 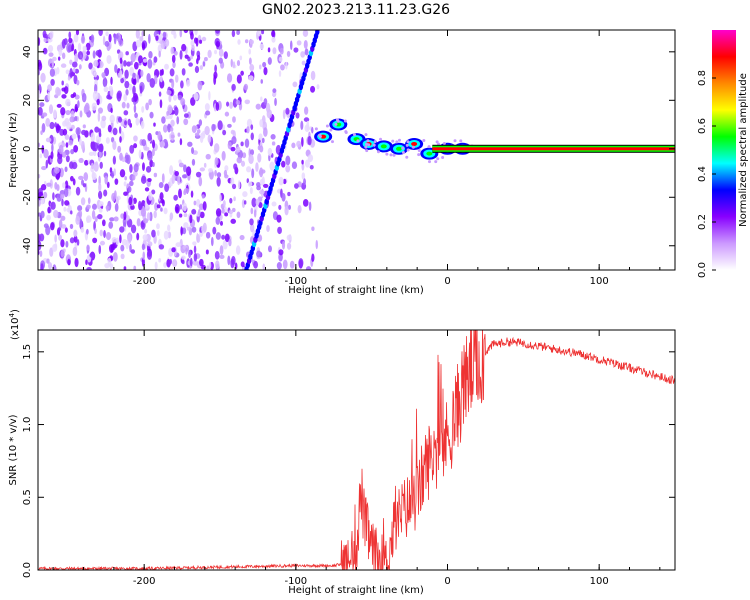 I want to click on y-tick-label: 40, so click(x=27, y=51).